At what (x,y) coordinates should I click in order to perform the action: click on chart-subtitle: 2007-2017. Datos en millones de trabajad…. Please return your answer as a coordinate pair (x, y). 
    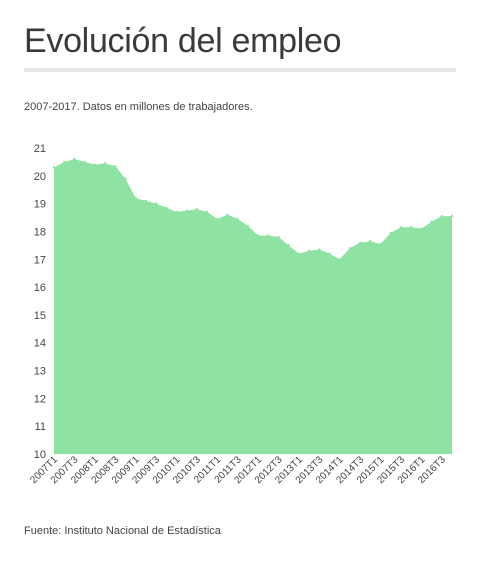
    Looking at the image, I should click on (138, 107).